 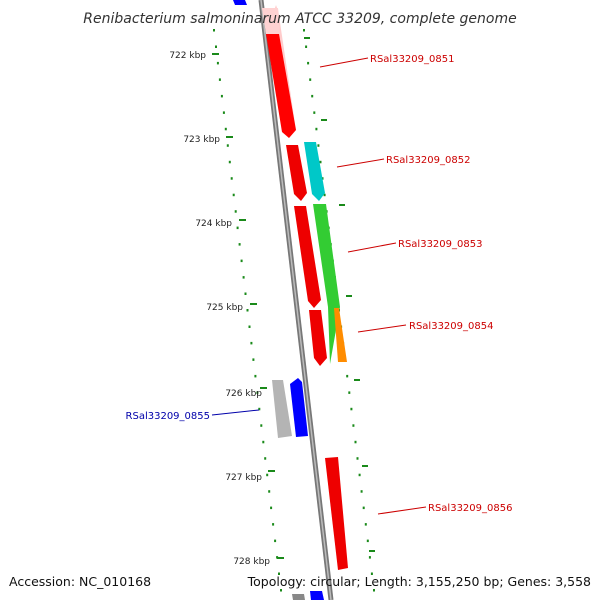 What do you see at coordinates (451, 326) in the screenshot?
I see `gene-label-0854: RSal33209_0854` at bounding box center [451, 326].